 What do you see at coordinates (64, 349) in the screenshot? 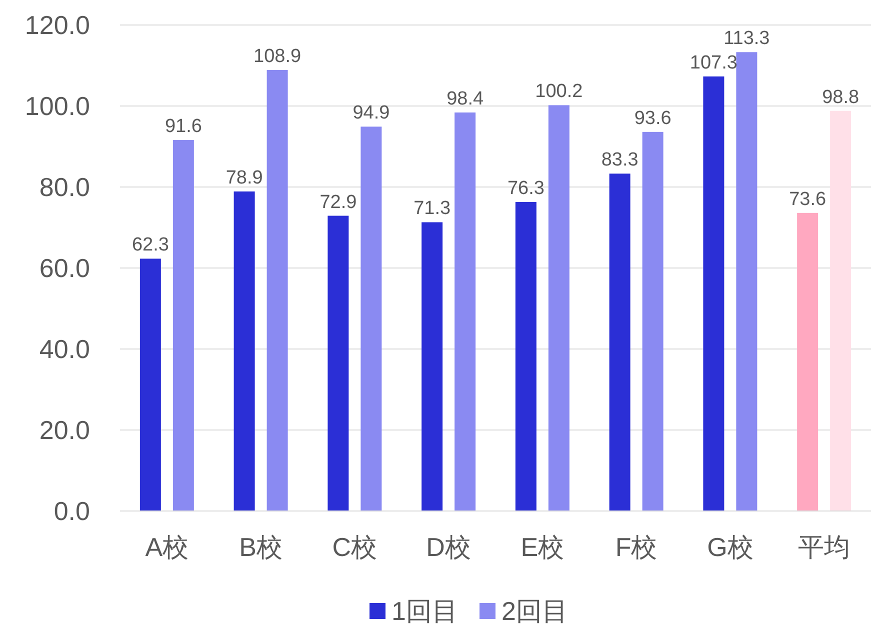
I see `y-tick-label: 40.0` at bounding box center [64, 349].